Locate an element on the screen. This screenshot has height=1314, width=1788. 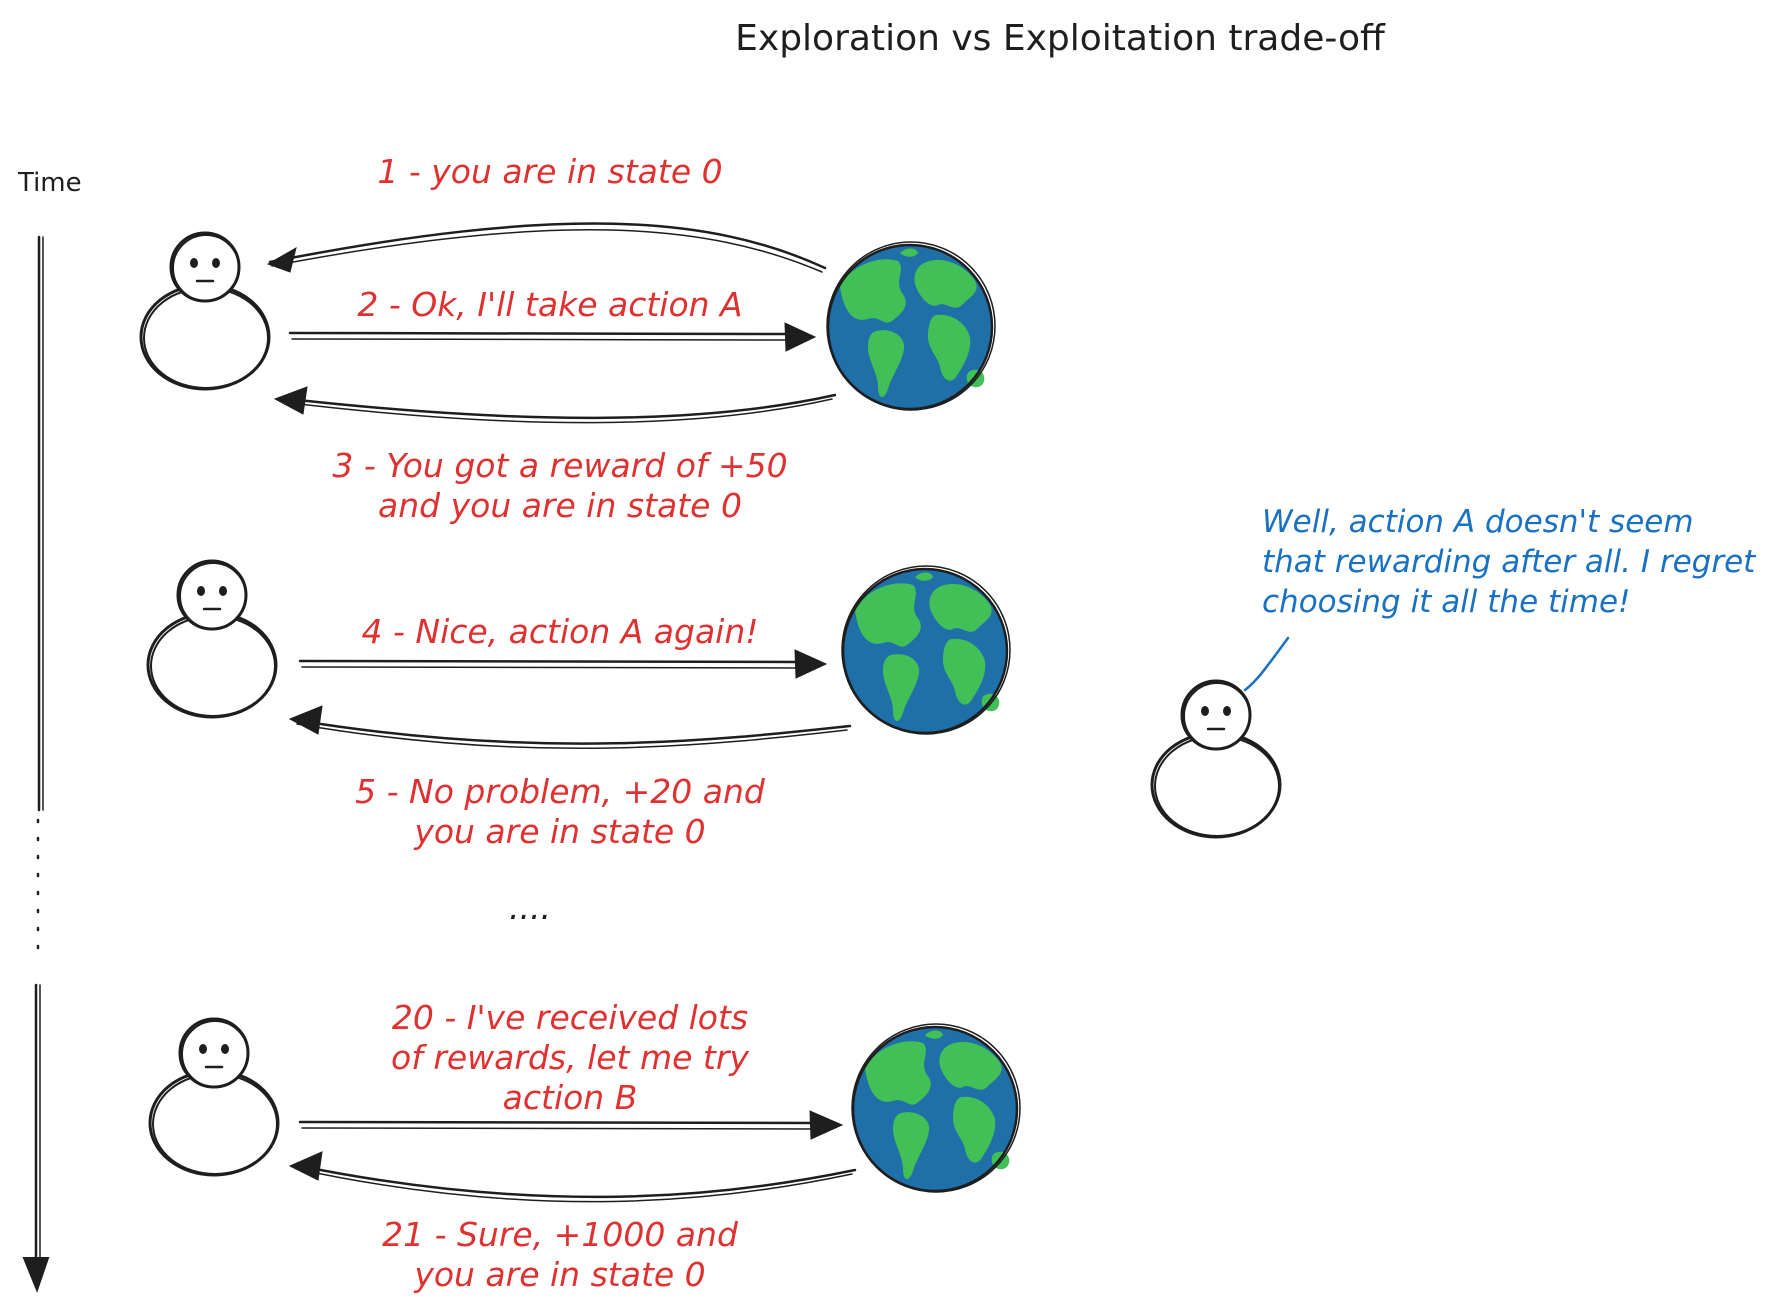
diagram-title: Exploration vs Exploitation trade-off is located at coordinates (1060, 38).